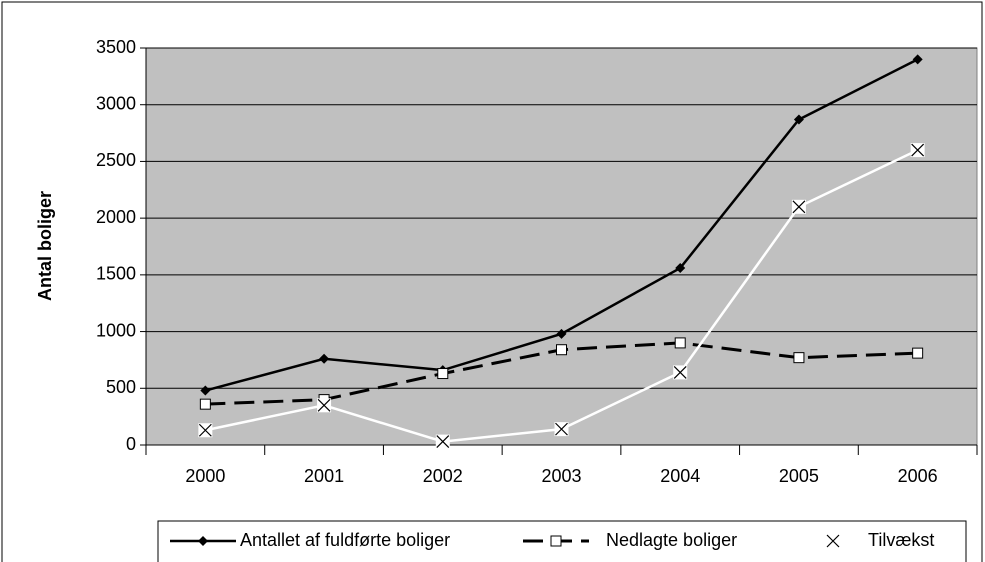 This screenshot has height=562, width=985. I want to click on y-tick-label: 0, so click(131, 444).